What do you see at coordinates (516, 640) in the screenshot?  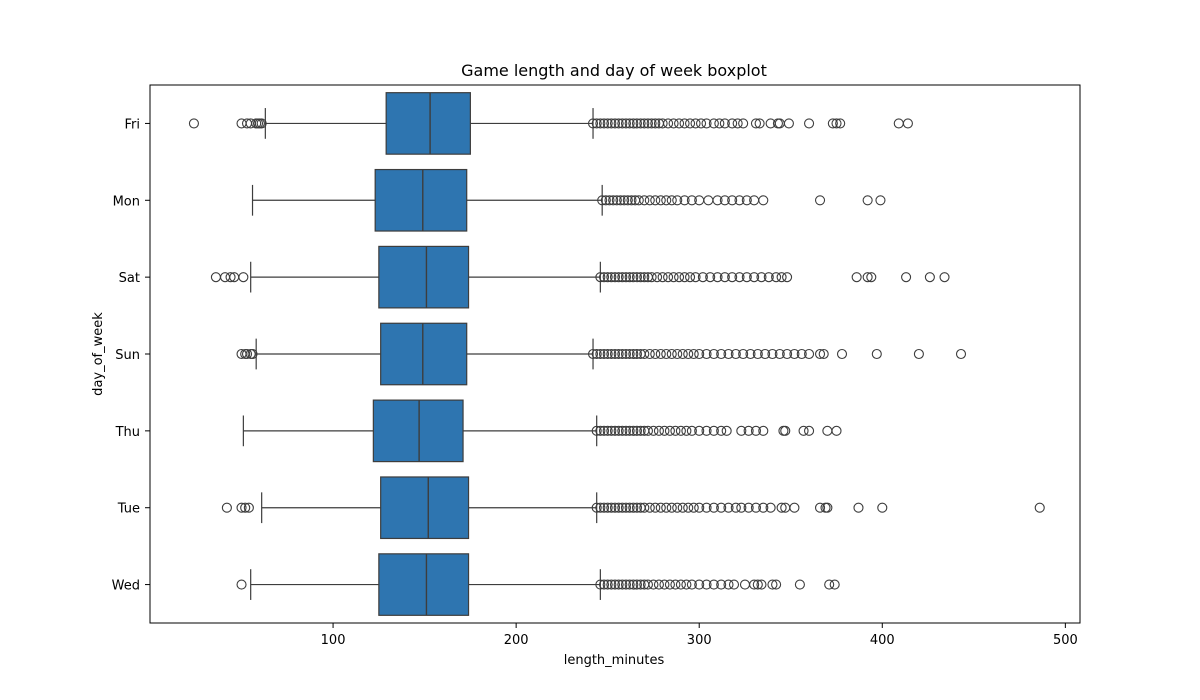 I see `x-tick-label: 200` at bounding box center [516, 640].